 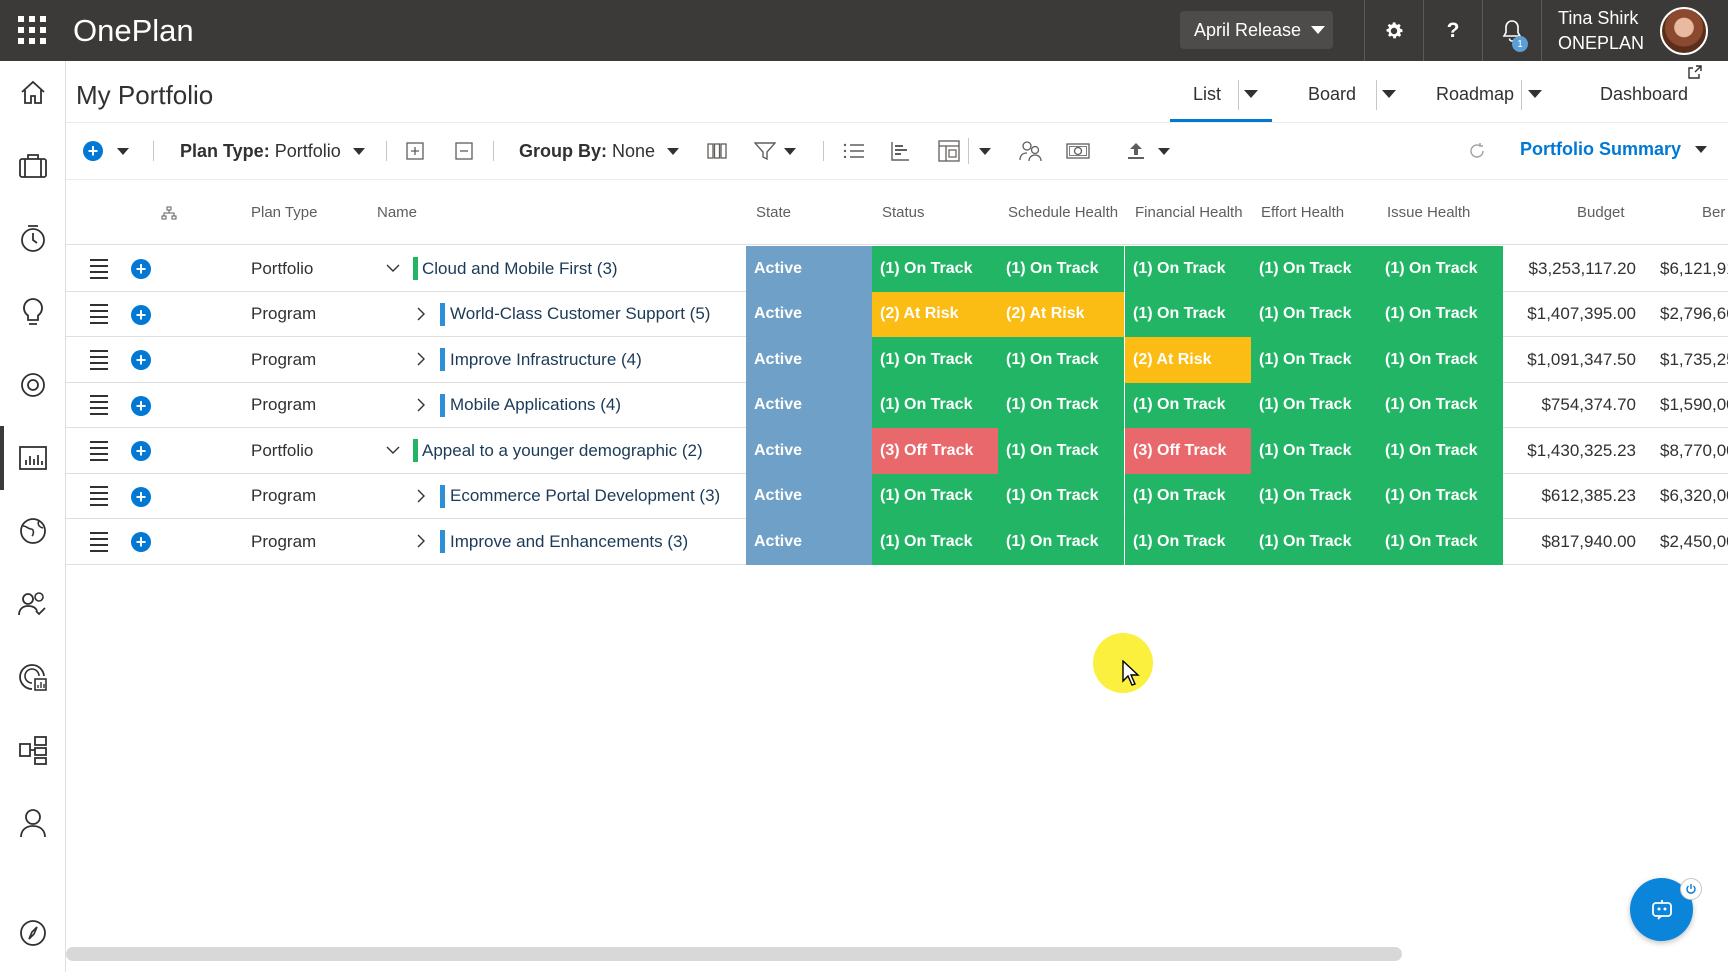 What do you see at coordinates (1429, 212) in the screenshot?
I see `column-header-issue-health: Issue Health` at bounding box center [1429, 212].